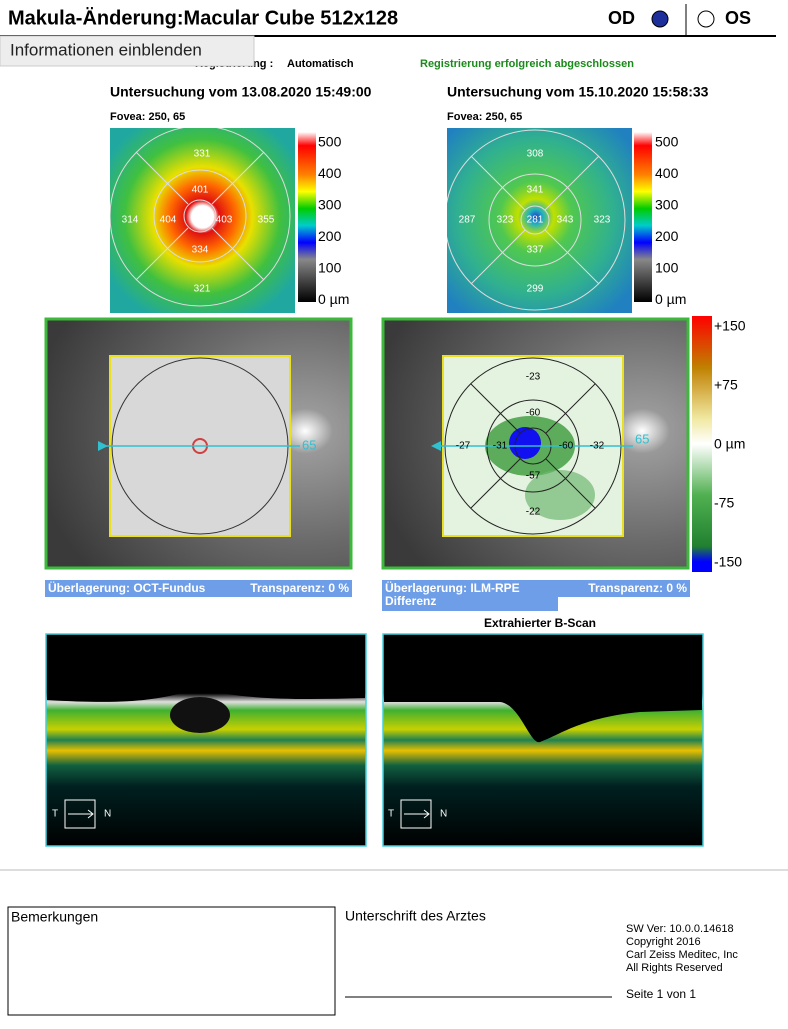 This screenshot has width=788, height=1029. Describe the element at coordinates (525, 443) in the screenshot. I see `difference-center` at that location.